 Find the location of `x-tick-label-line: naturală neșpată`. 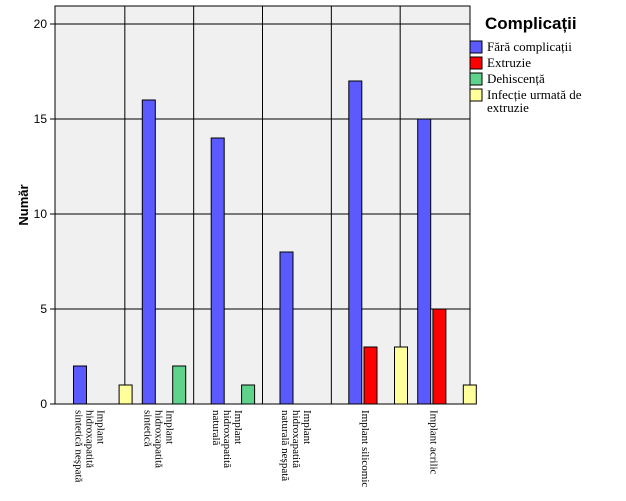

x-tick-label-line: naturală neșpată is located at coordinates (285, 445).